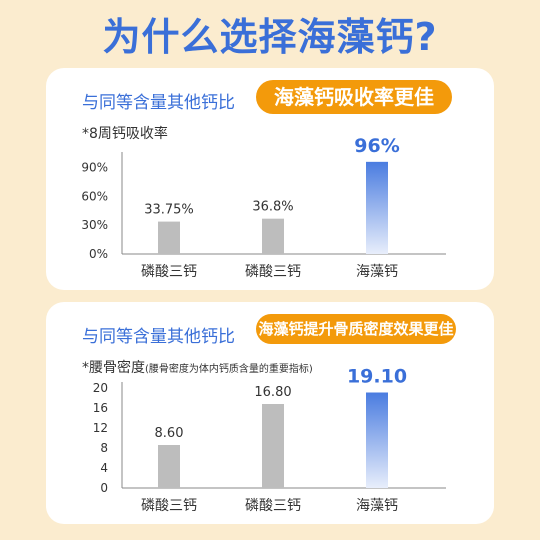 Image resolution: width=540 pixels, height=540 pixels. Describe the element at coordinates (377, 377) in the screenshot. I see `data-label: 19.10` at that location.